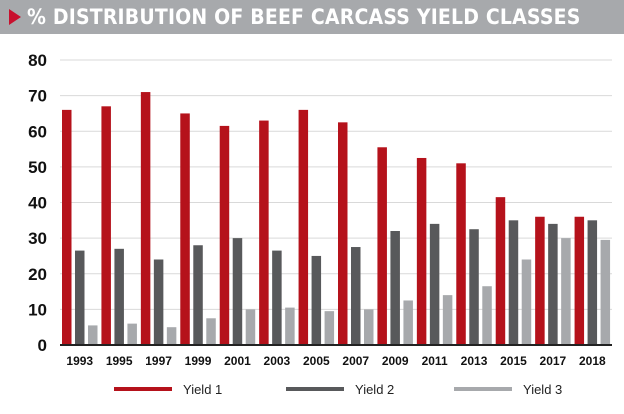  What do you see at coordinates (343, 233) in the screenshot?
I see `bar-yield-1-2007` at bounding box center [343, 233].